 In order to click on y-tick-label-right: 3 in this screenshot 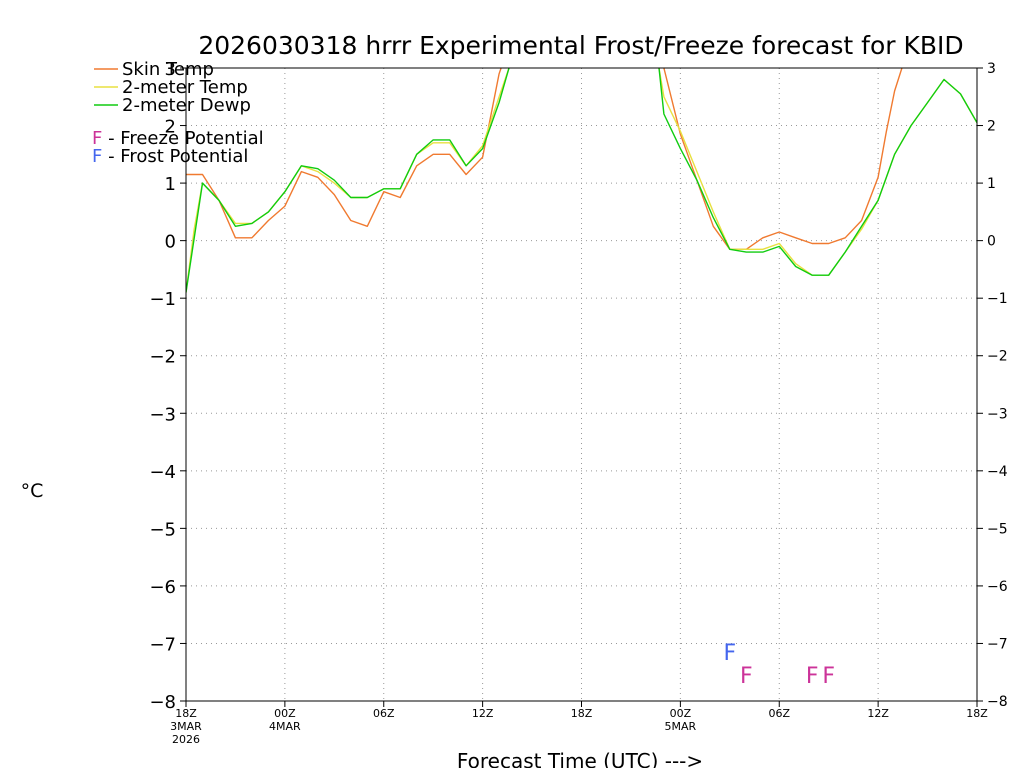, I will do `click(991, 69)`.